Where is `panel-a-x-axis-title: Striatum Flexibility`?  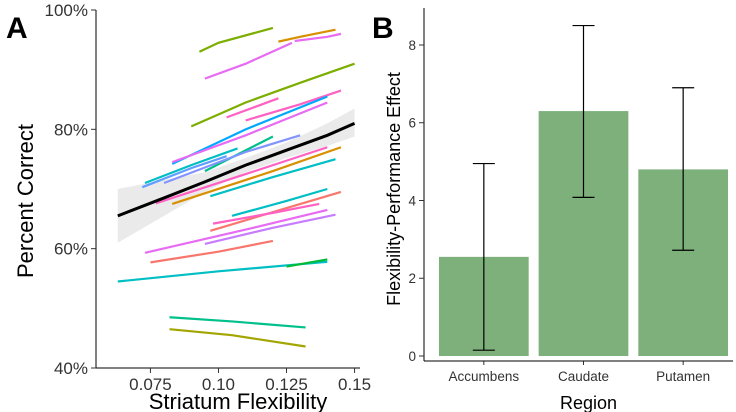
panel-a-x-axis-title: Striatum Flexibility is located at coordinates (238, 400).